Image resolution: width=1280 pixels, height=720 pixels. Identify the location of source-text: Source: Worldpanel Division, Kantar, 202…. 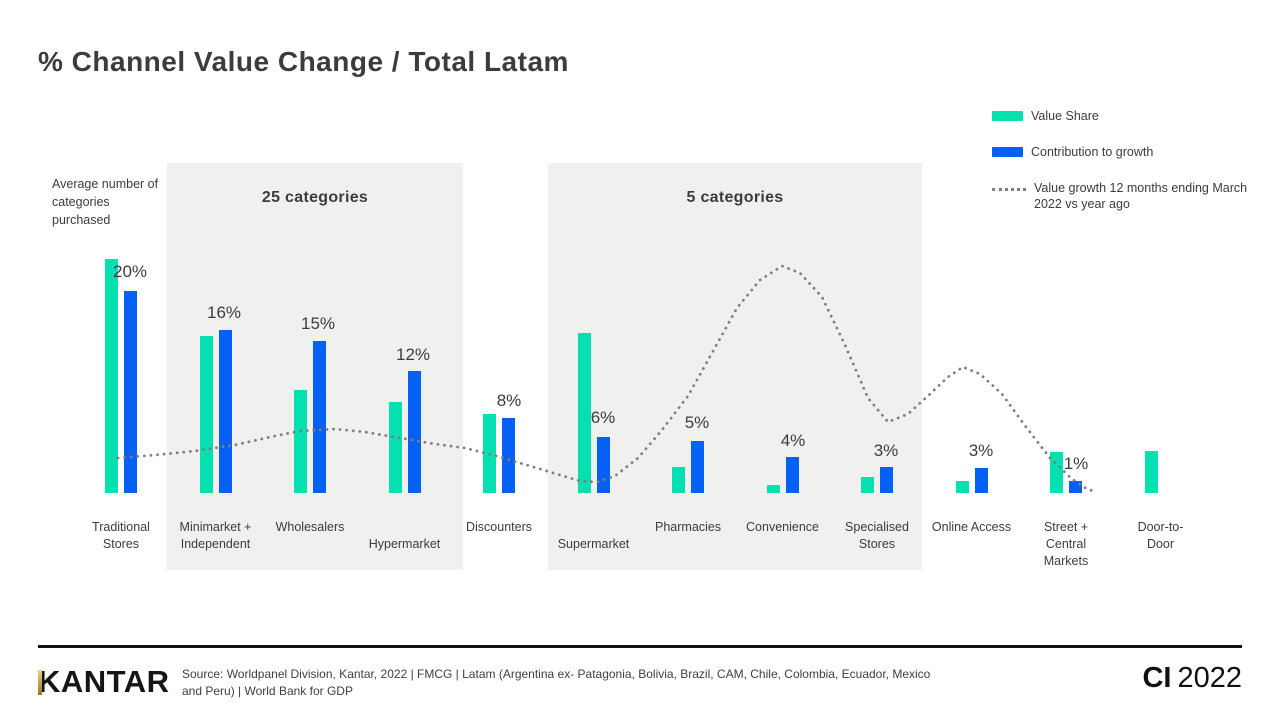
(556, 682).